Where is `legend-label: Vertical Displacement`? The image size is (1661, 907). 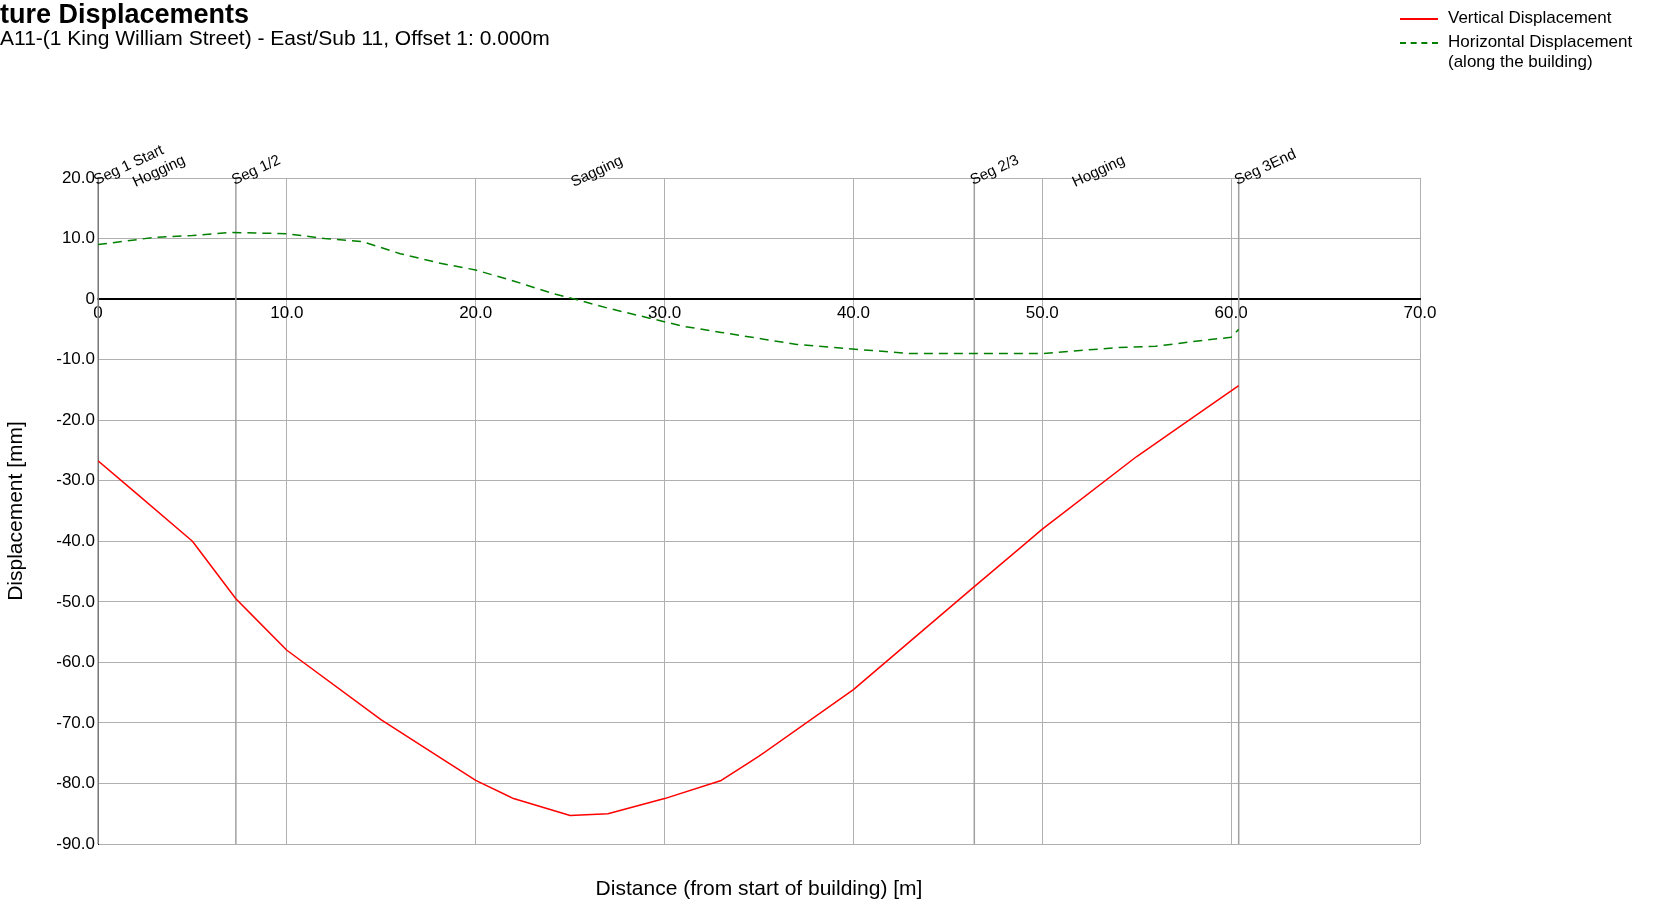
legend-label: Vertical Displacement is located at coordinates (1530, 18).